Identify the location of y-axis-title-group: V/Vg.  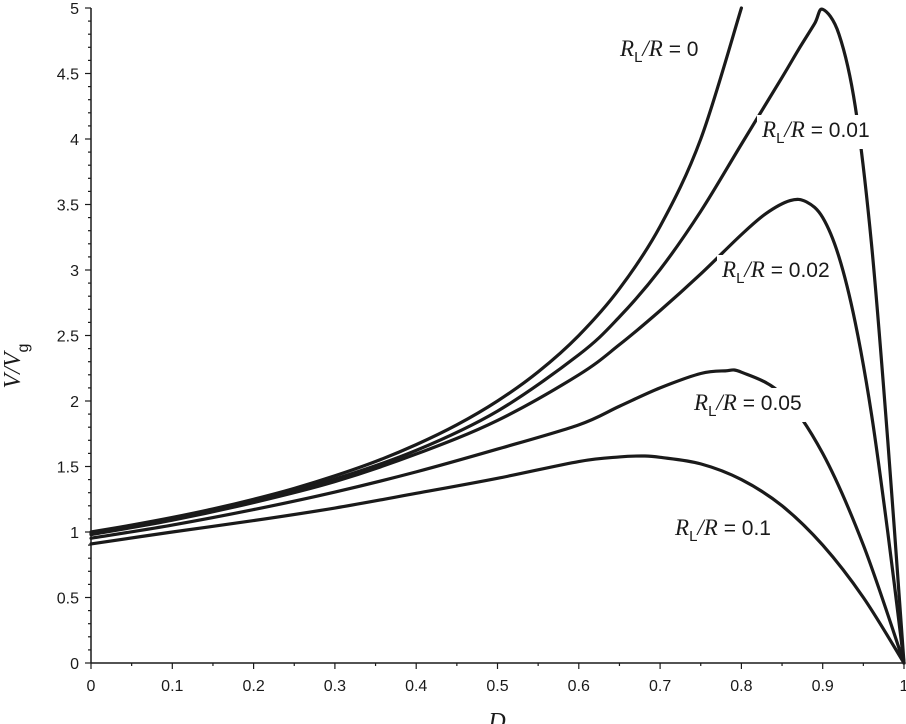
(16, 366).